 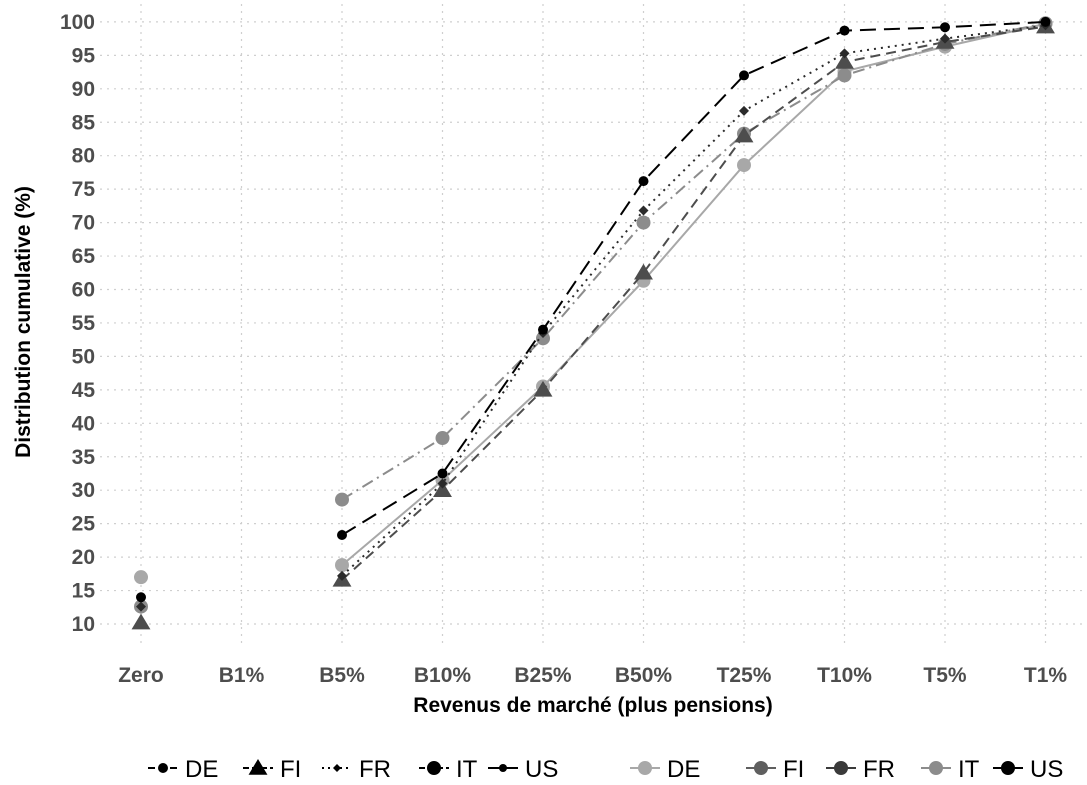 What do you see at coordinates (84, 524) in the screenshot?
I see `y-tick-label: 25` at bounding box center [84, 524].